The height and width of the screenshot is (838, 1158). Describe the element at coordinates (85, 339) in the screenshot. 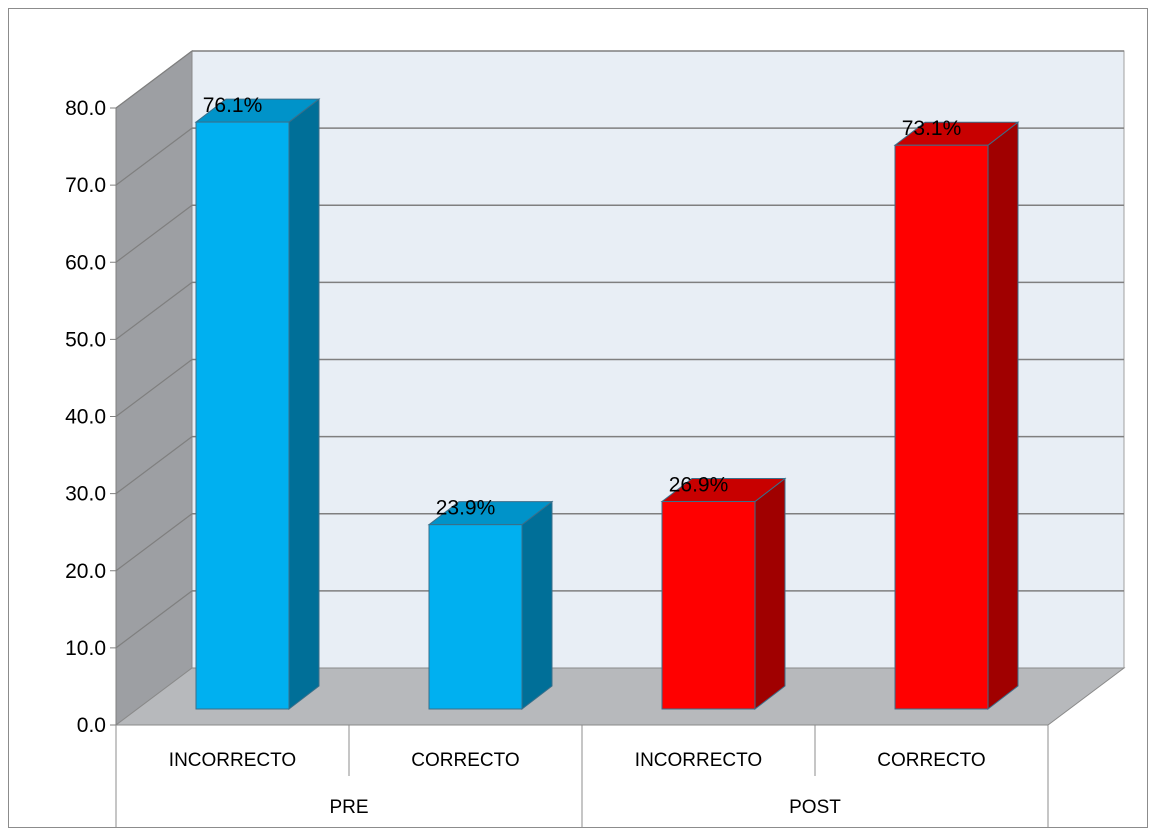

I see `y-tick-label: 50.0` at that location.